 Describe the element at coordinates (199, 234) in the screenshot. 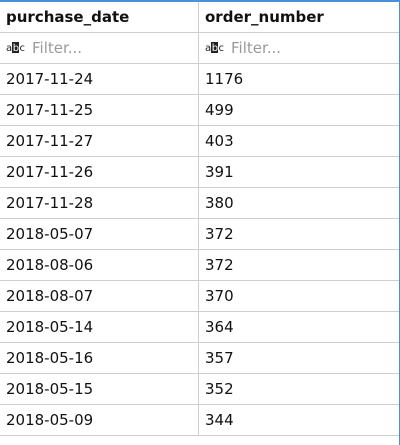

I see `table-row: 2018-05-07 372` at that location.